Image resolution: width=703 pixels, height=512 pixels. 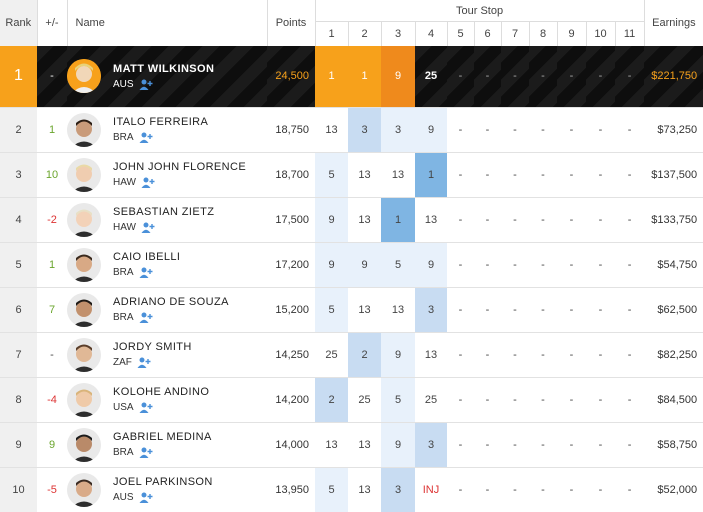 What do you see at coordinates (291, 489) in the screenshot?
I see `points-cell: 13,950` at bounding box center [291, 489].